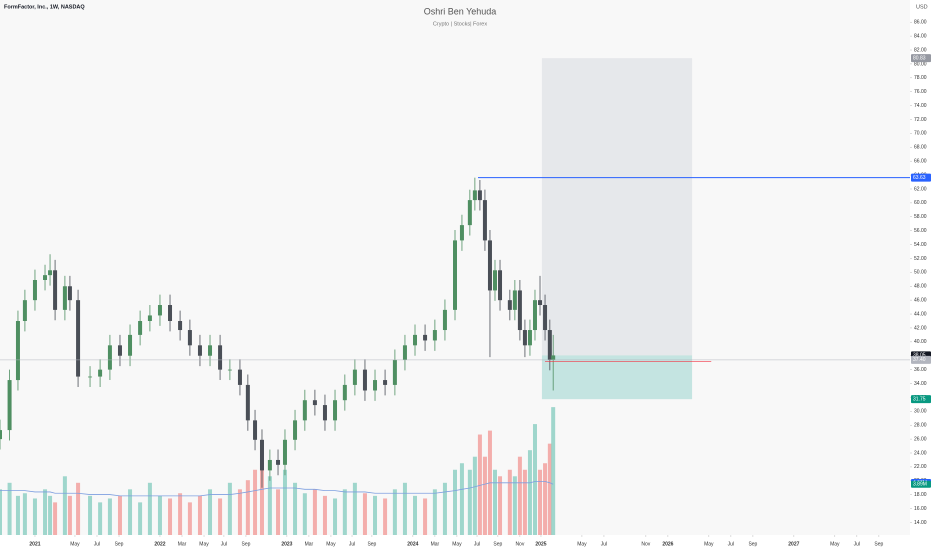 The width and height of the screenshot is (932, 550). I want to click on y-tick-label: 86.00, so click(920, 23).